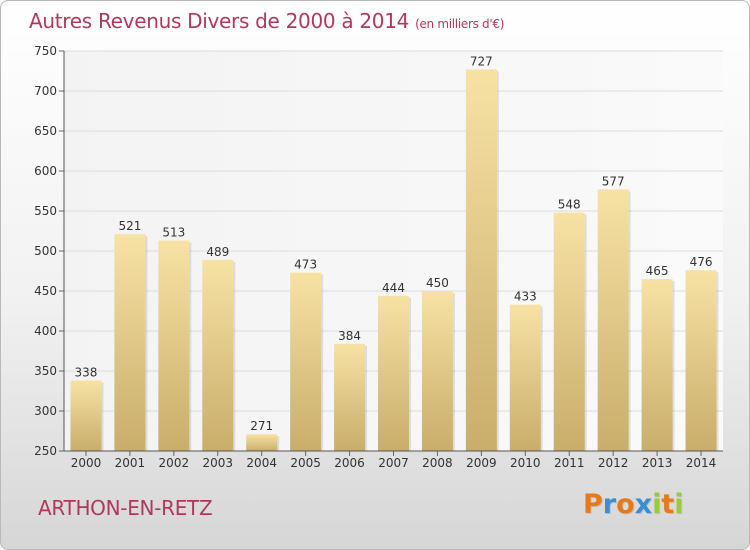 This screenshot has height=550, width=750. I want to click on x-tick-label: 2003, so click(217, 463).